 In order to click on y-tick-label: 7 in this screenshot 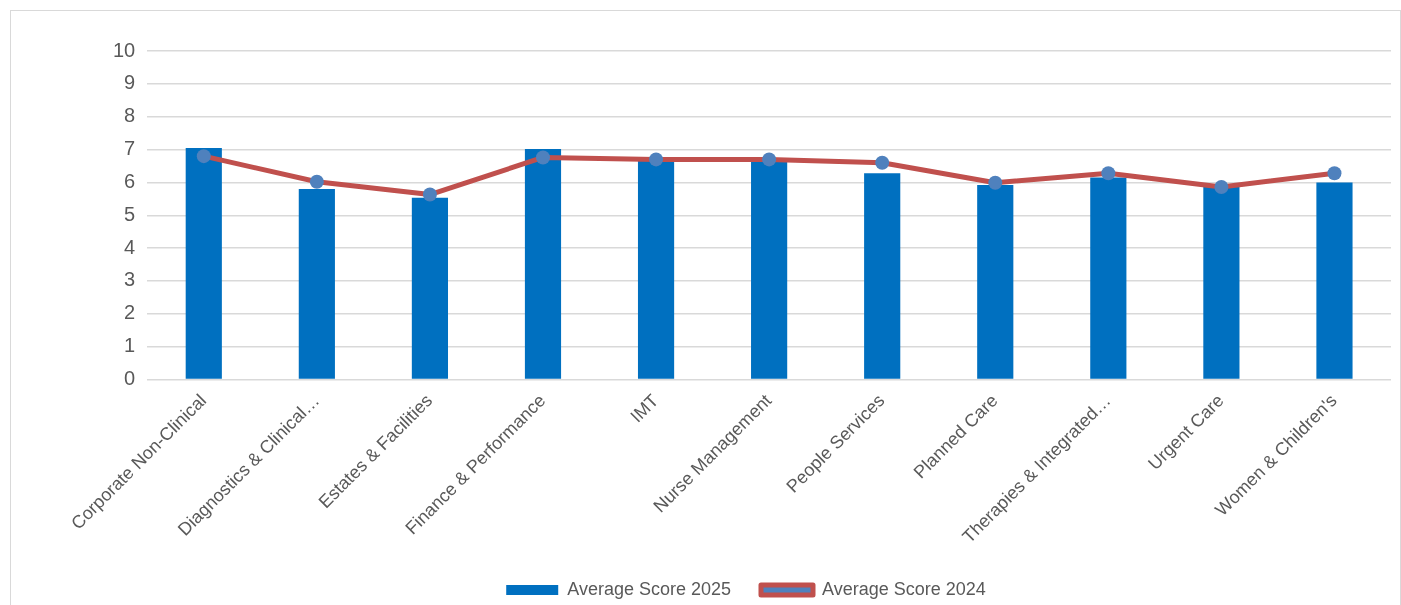, I will do `click(130, 148)`.